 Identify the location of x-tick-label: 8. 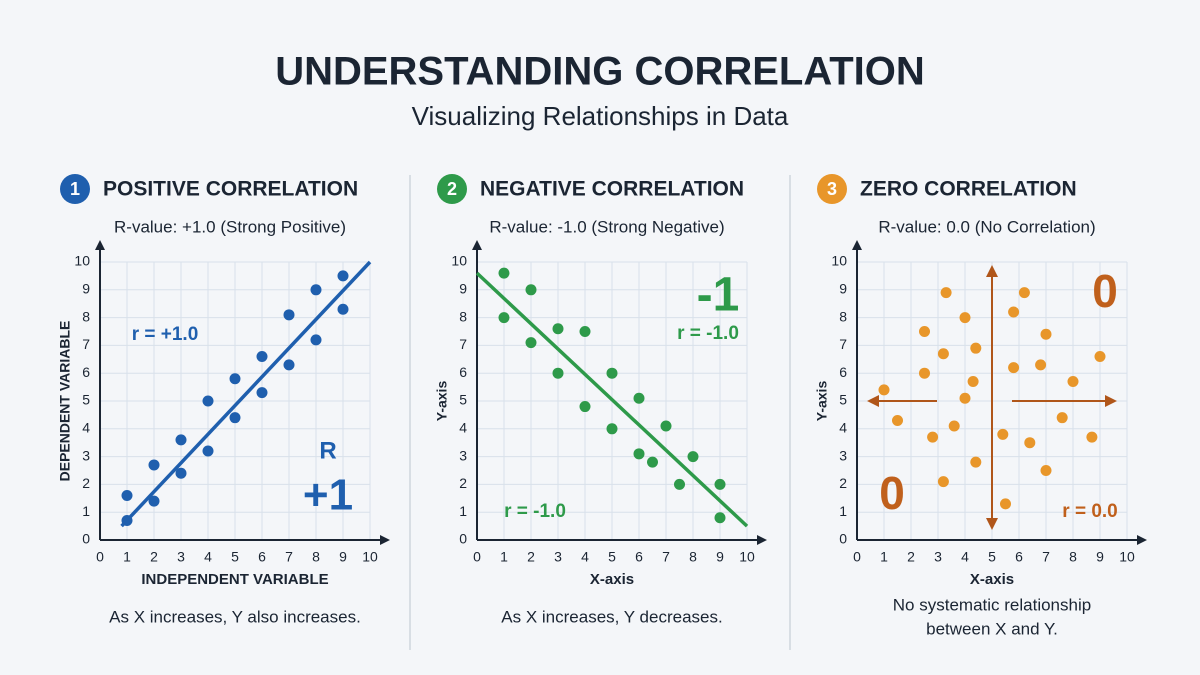
(693, 557).